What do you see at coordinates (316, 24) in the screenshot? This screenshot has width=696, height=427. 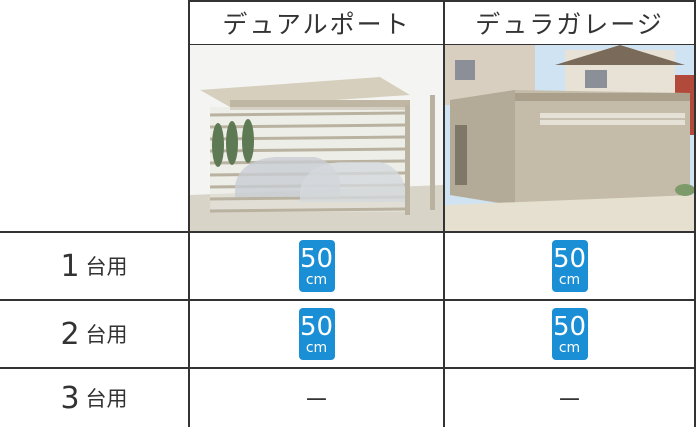 I see `column-header: デュアルポート` at bounding box center [316, 24].